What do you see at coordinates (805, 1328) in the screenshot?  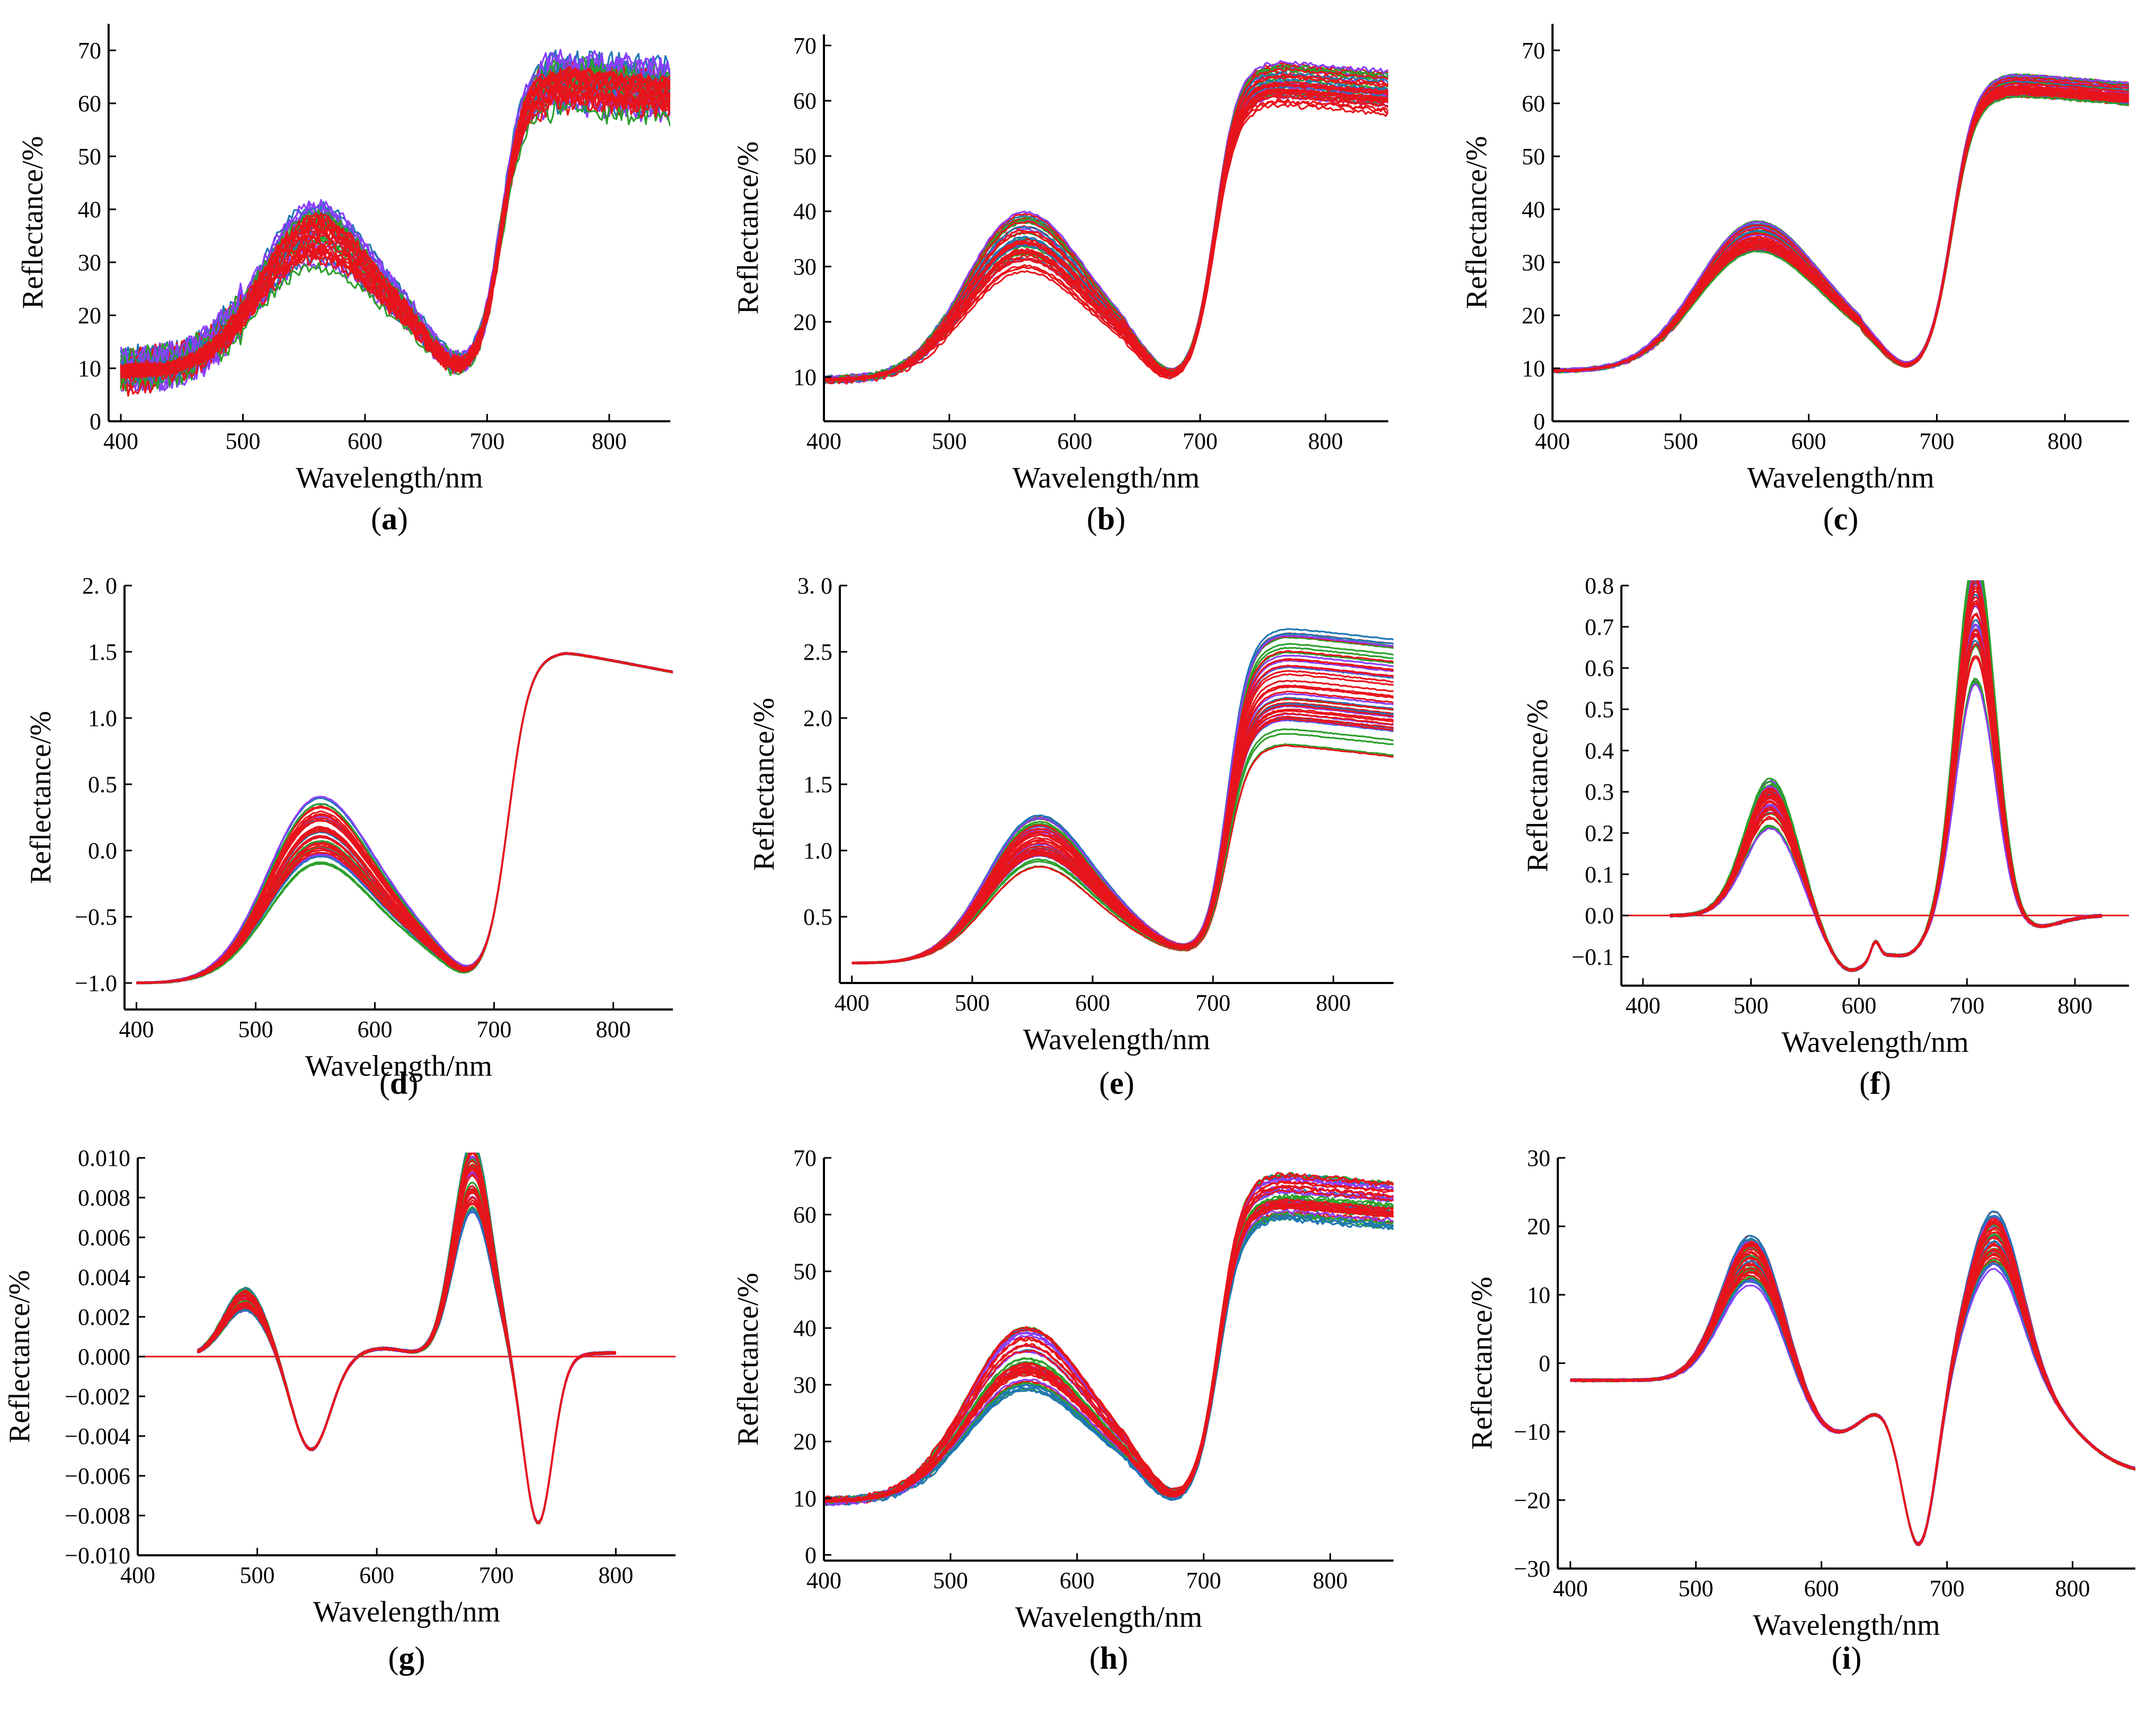 I see `y-tick-label: 40` at bounding box center [805, 1328].